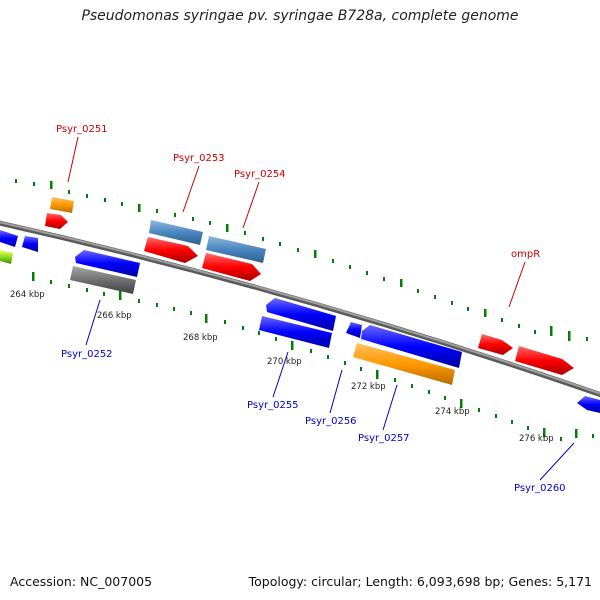  Describe the element at coordinates (81, 581) in the screenshot. I see `accession-text: Accession: NC_007005` at that location.